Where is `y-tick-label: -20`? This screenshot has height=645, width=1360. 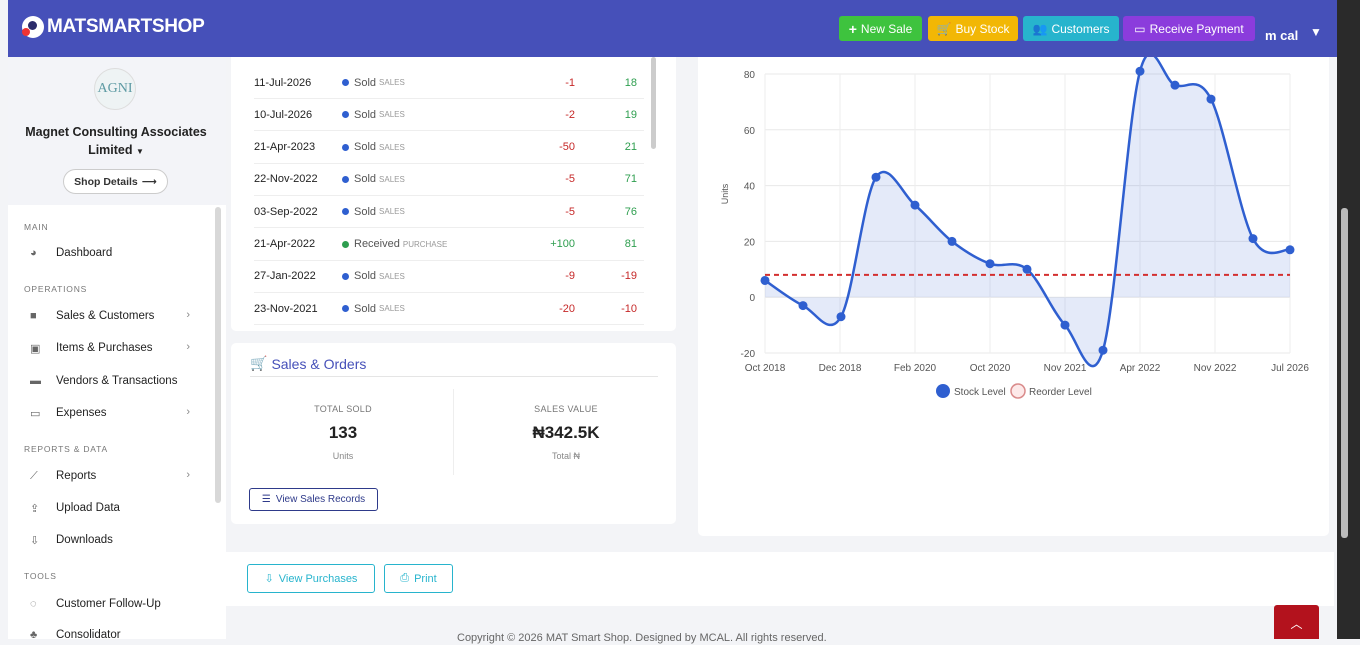
y-tick-label: -20 is located at coordinates (748, 354).